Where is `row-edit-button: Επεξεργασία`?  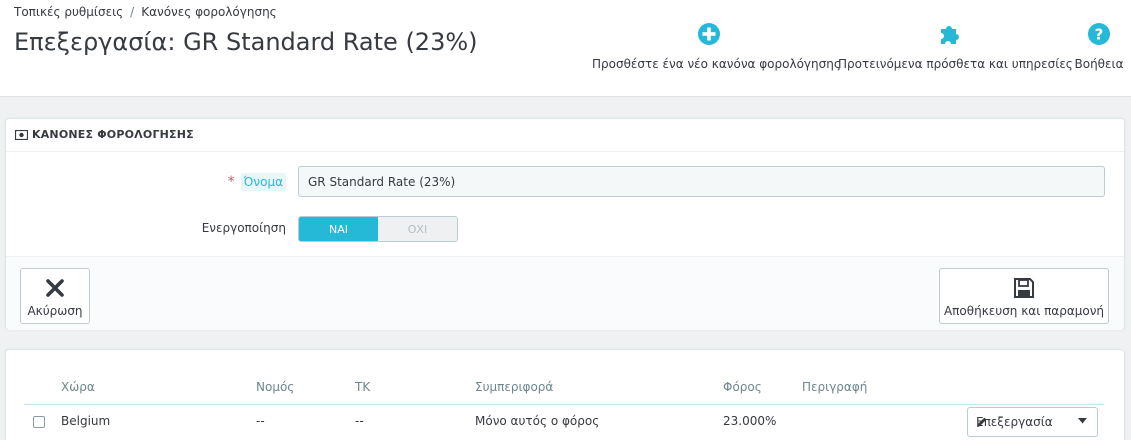 row-edit-button: Επεξεργασία is located at coordinates (1017, 422).